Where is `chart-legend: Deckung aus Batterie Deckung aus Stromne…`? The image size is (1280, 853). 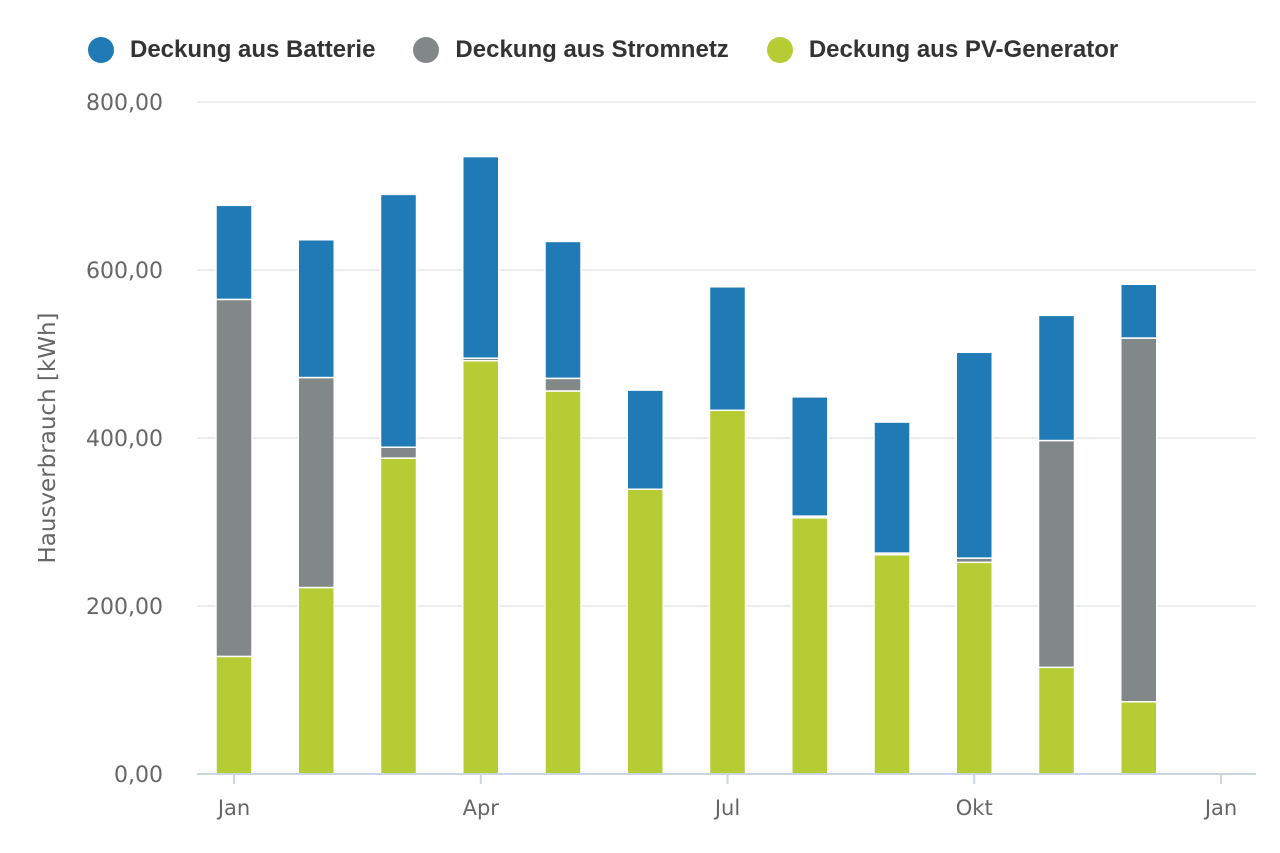 chart-legend: Deckung aus Batterie Deckung aus Stromne… is located at coordinates (622, 50).